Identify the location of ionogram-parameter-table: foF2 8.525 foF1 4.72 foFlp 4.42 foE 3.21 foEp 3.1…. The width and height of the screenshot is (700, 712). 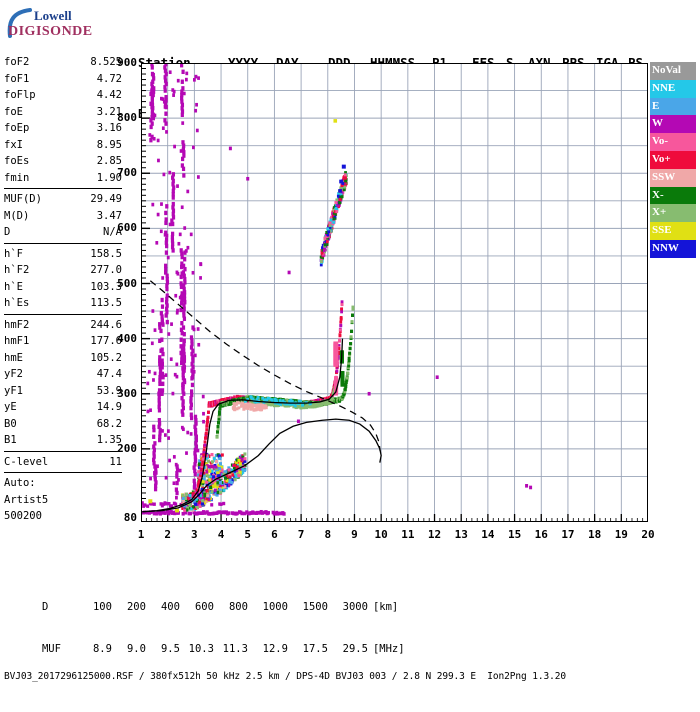
(63, 289).